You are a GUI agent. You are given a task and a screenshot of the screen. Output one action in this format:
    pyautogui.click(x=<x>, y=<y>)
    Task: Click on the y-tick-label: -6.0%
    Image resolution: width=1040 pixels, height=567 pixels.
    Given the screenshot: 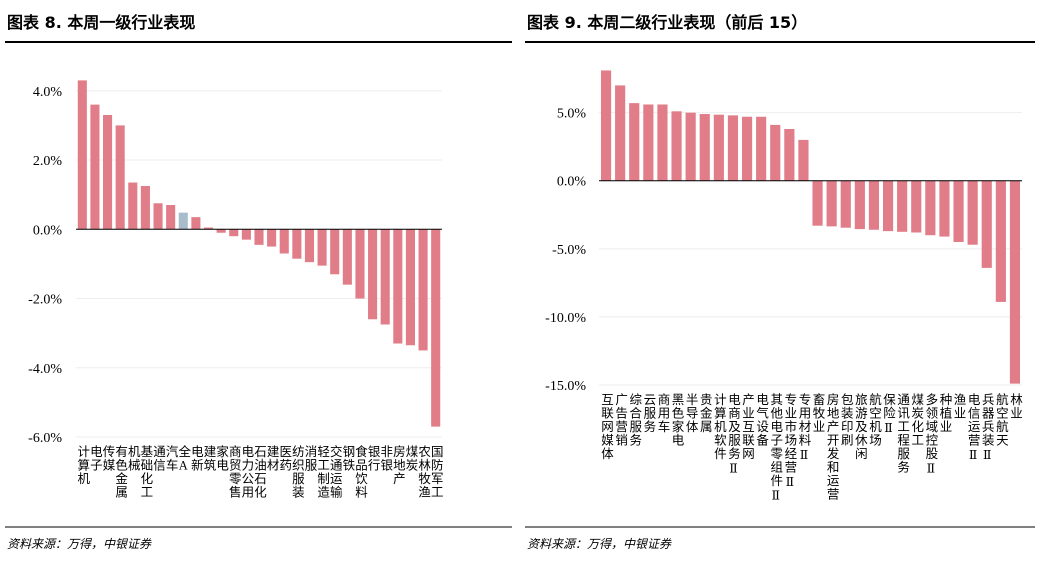 What is the action you would take?
    pyautogui.click(x=45, y=438)
    